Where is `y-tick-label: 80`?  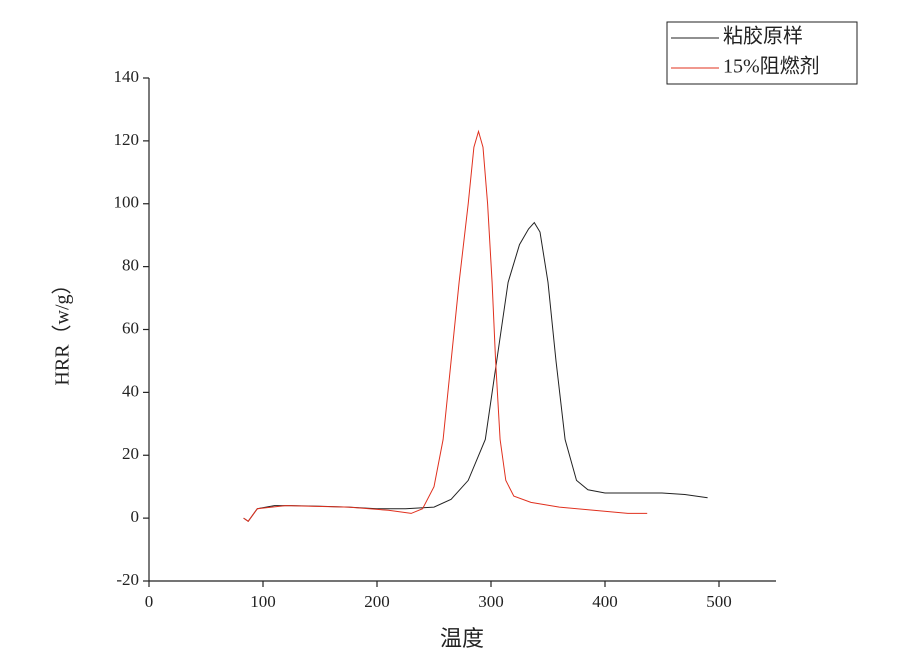
y-tick-label: 80 is located at coordinates (130, 265).